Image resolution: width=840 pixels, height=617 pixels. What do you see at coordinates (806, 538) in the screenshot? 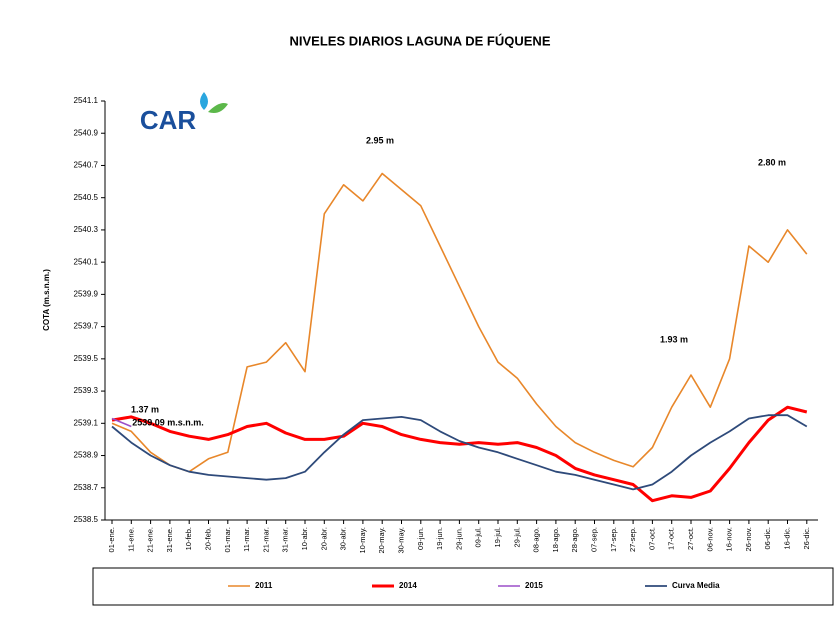
I see `x-tick-label: 26-dic.` at bounding box center [806, 538].